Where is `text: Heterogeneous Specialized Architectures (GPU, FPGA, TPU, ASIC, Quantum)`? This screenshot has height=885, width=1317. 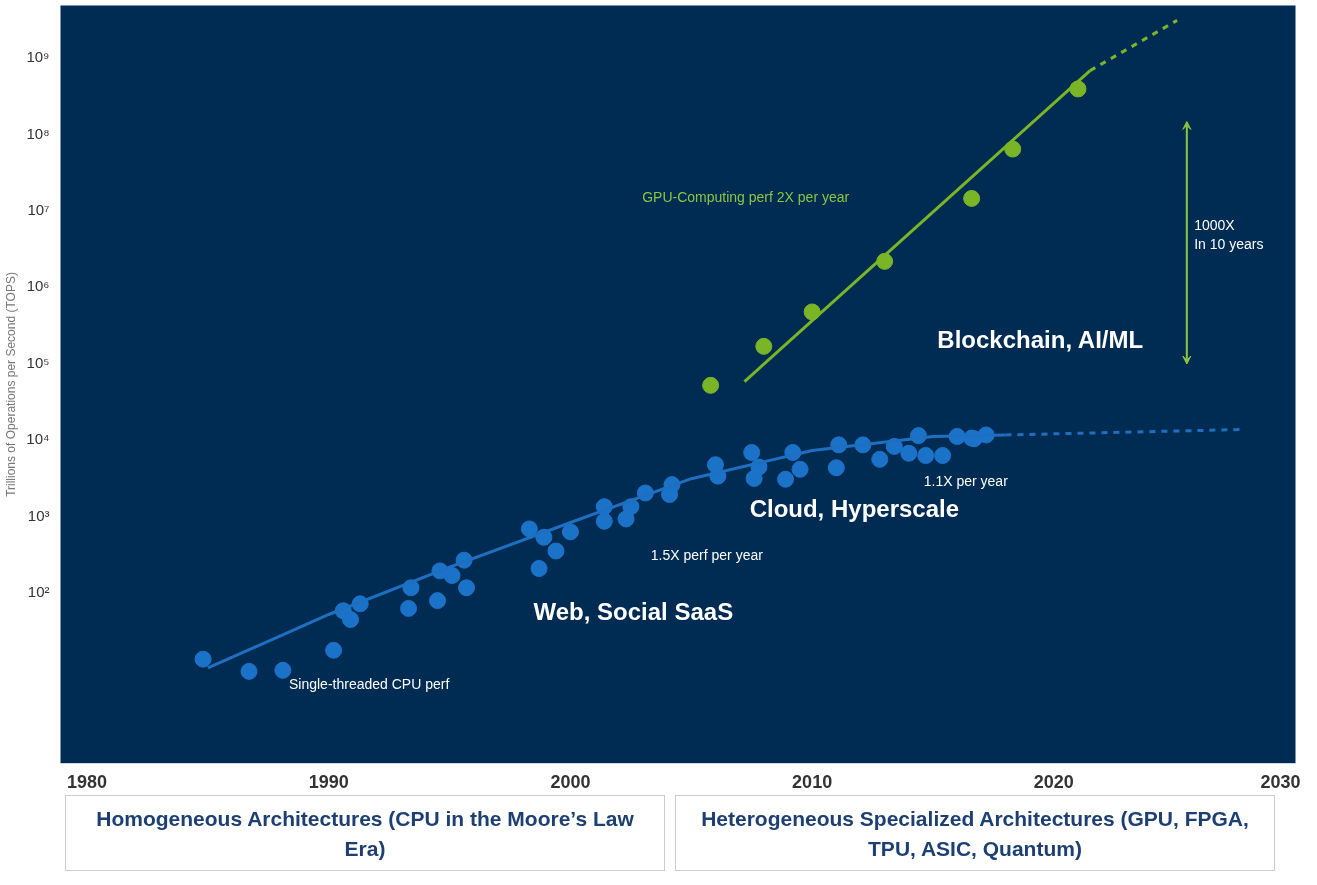
text: Heterogeneous Specialized Architectures (GPU, FPGA, TPU, ASIC, Quantum) is located at coordinates (975, 834).